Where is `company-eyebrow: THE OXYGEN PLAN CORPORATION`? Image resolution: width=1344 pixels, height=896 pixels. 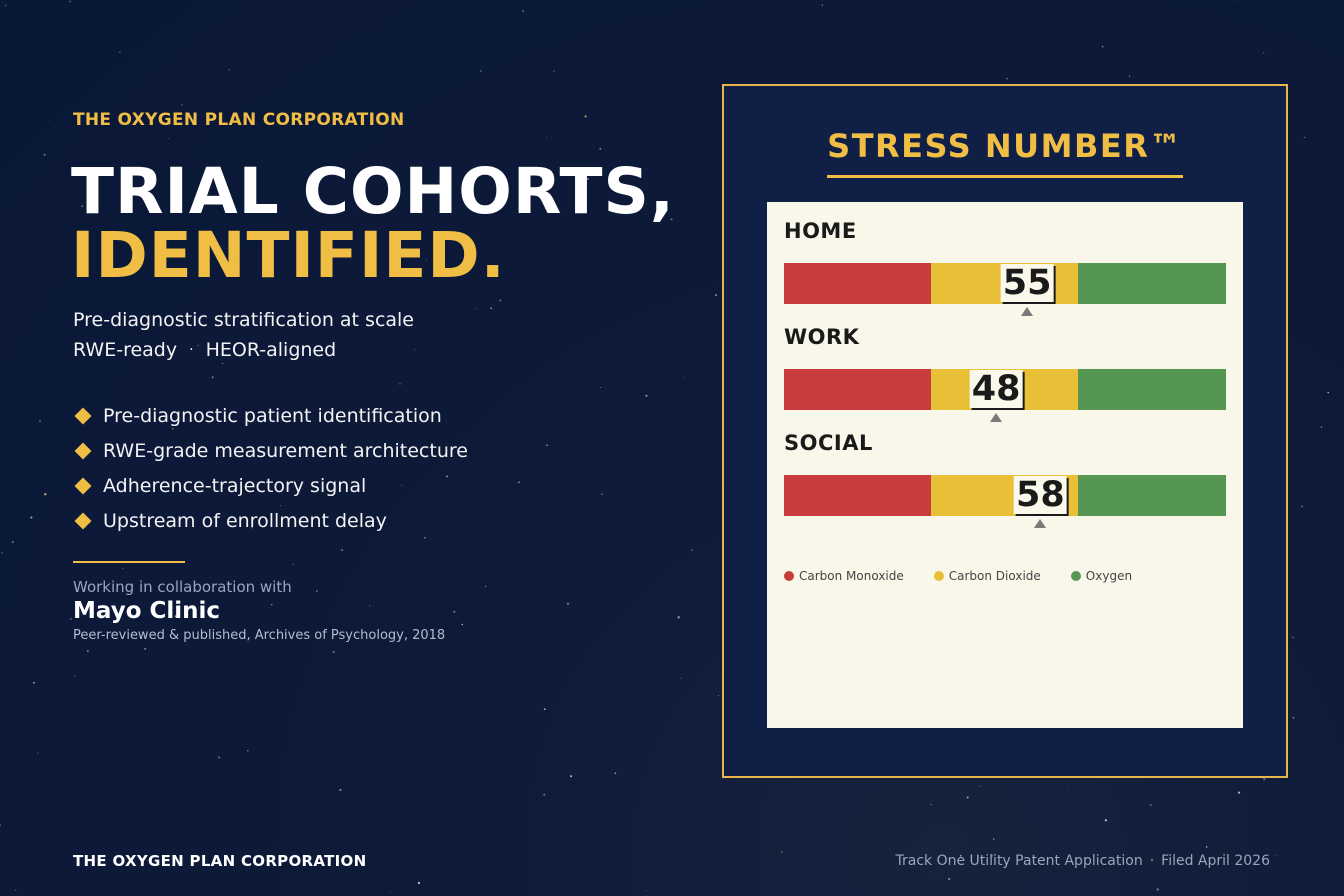 company-eyebrow: THE OXYGEN PLAN CORPORATION is located at coordinates (239, 120).